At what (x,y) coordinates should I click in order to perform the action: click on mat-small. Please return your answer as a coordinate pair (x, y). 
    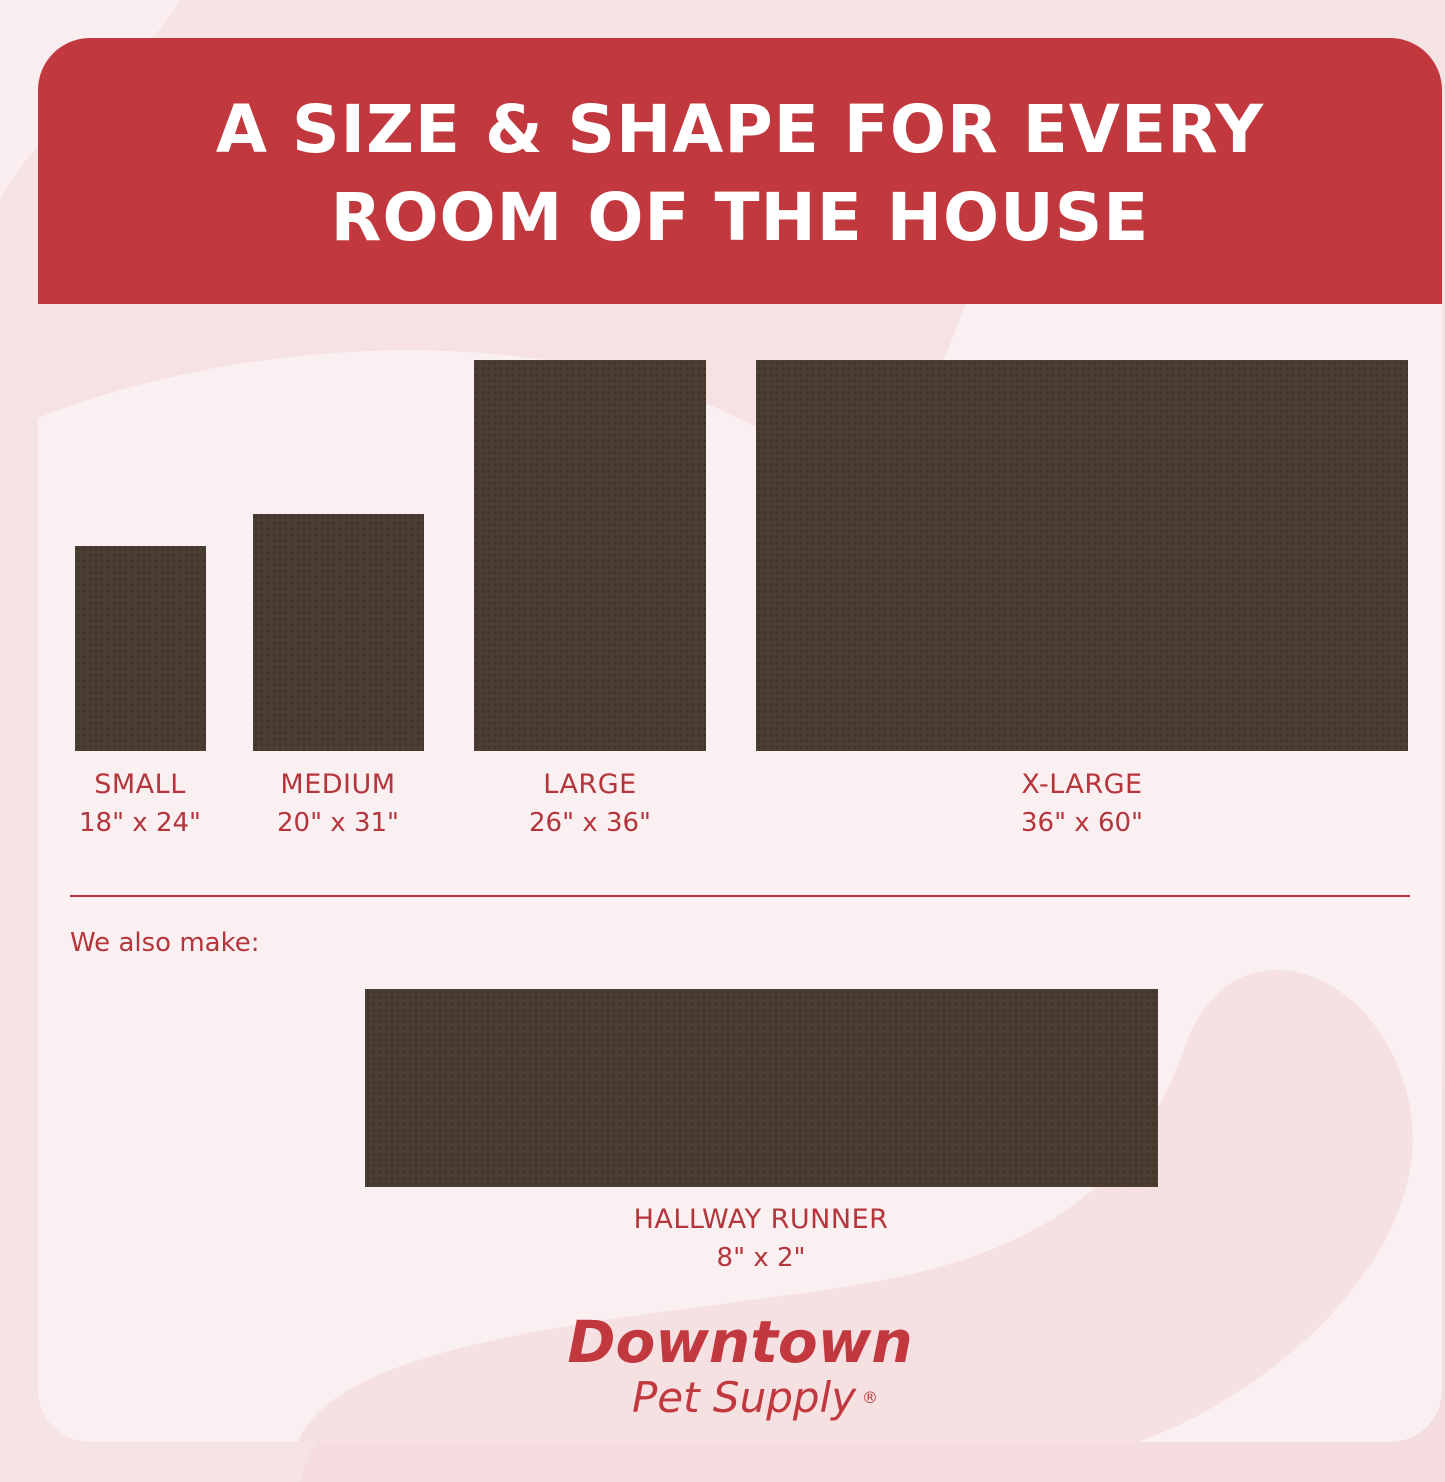
    Looking at the image, I should click on (140, 648).